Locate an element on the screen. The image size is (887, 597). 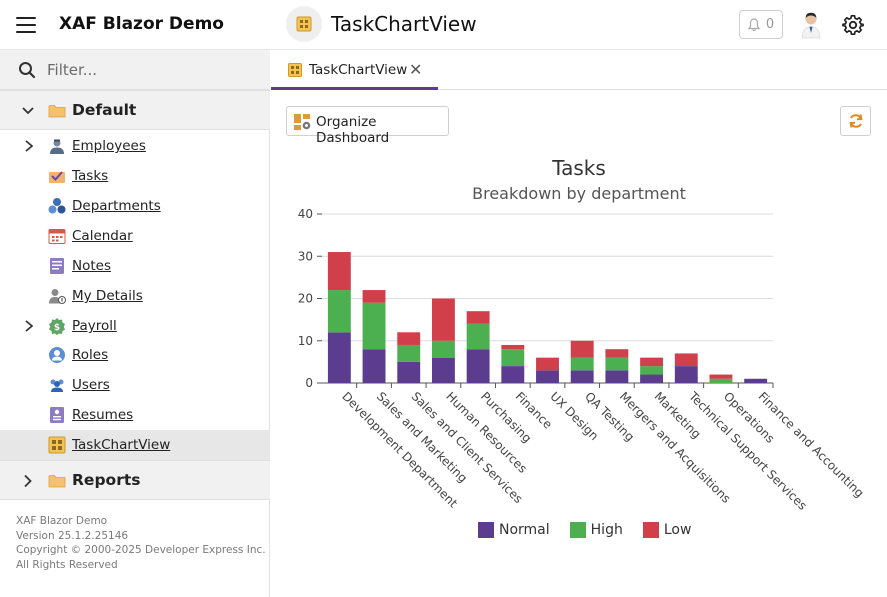
sidebar-item-label: Roles is located at coordinates (90, 355).